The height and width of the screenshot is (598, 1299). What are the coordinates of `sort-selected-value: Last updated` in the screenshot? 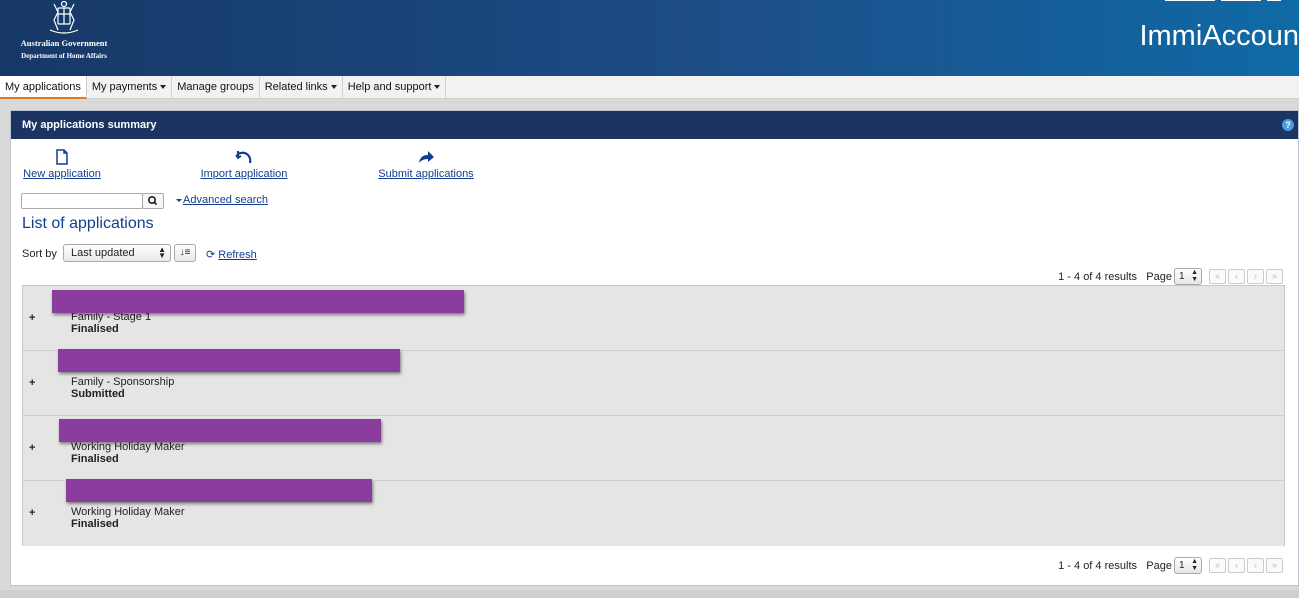 It's located at (103, 253).